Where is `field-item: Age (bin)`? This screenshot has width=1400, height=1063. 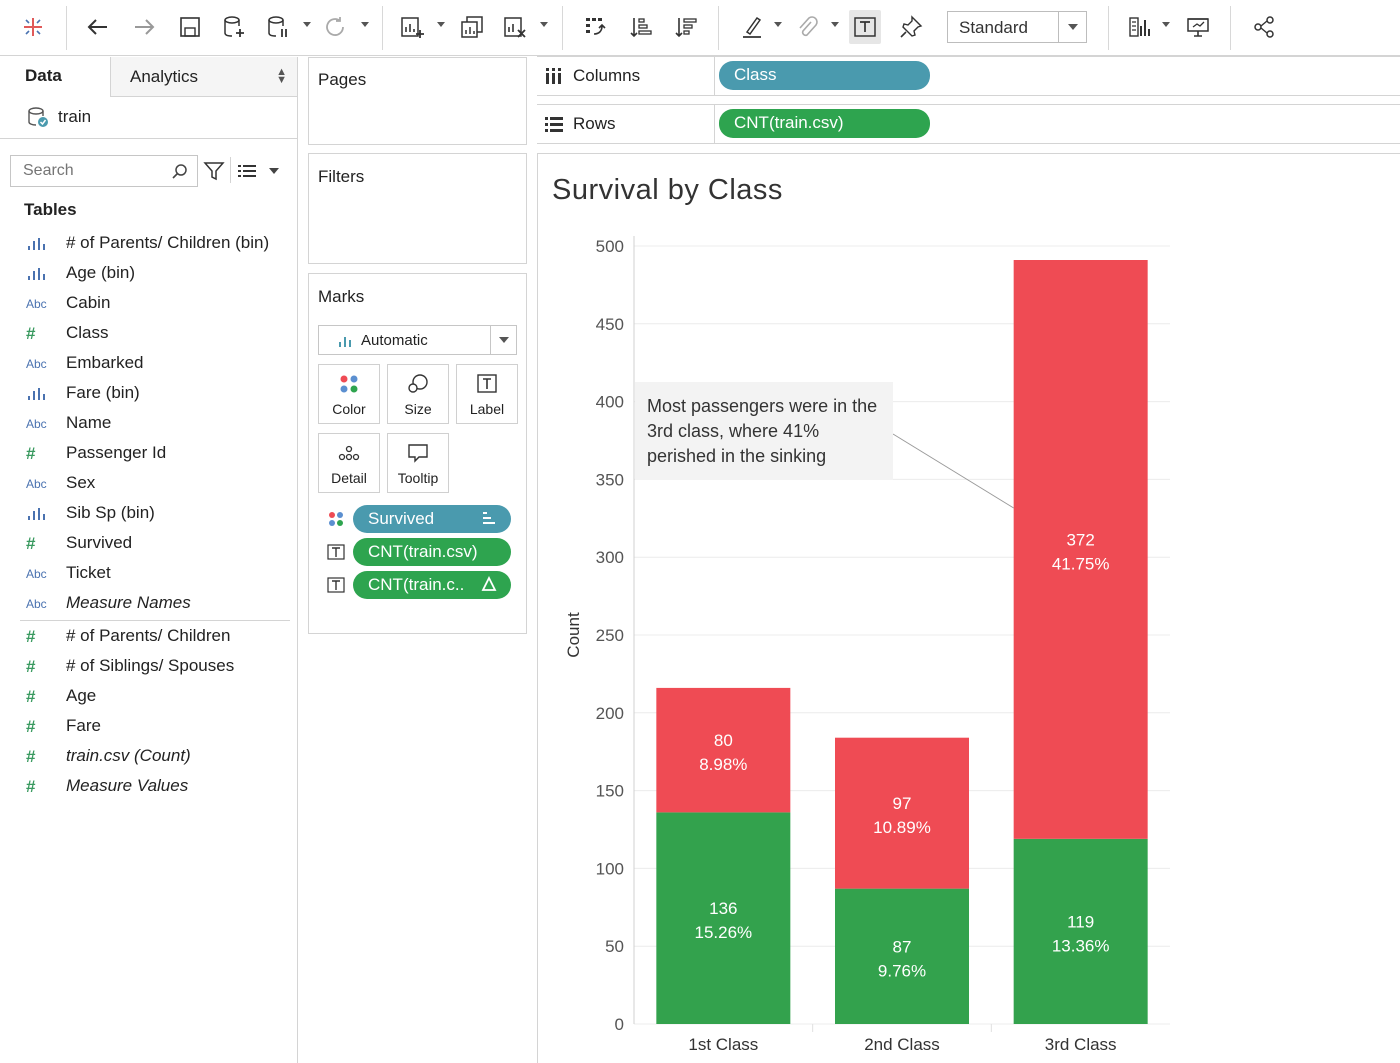
field-item: Age (bin) is located at coordinates (148, 273).